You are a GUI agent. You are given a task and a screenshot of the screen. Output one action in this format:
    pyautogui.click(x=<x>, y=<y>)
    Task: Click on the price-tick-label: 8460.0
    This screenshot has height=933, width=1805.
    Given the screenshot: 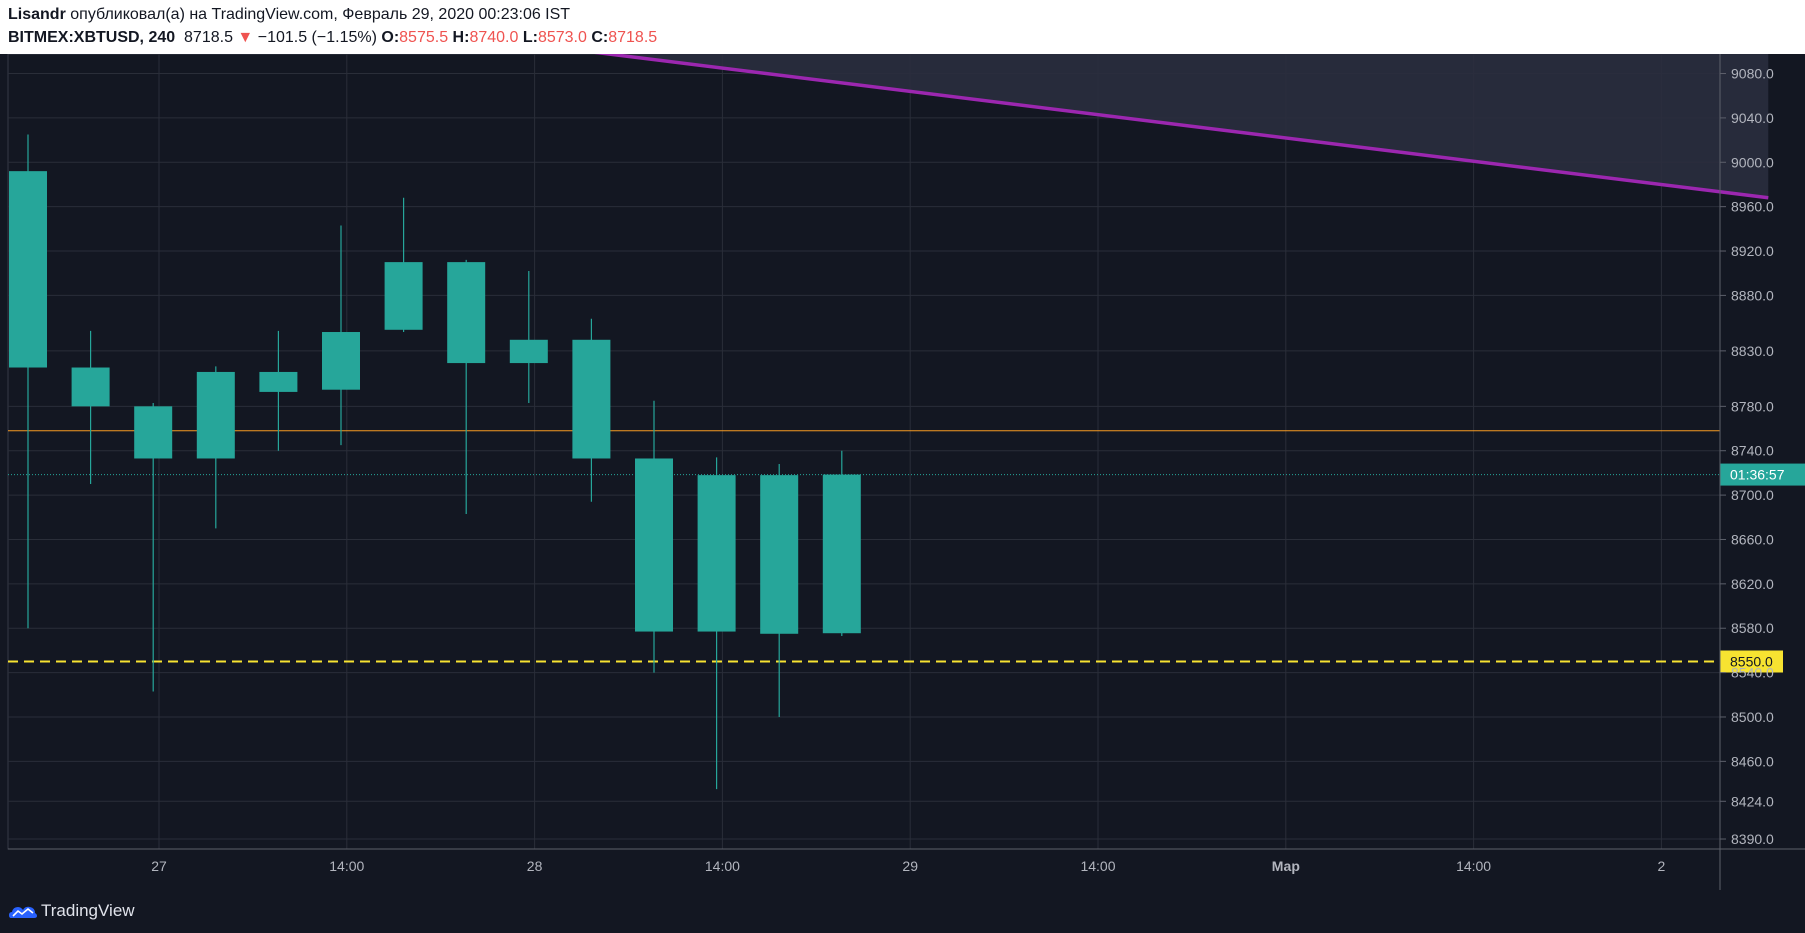 What is the action you would take?
    pyautogui.click(x=1752, y=761)
    